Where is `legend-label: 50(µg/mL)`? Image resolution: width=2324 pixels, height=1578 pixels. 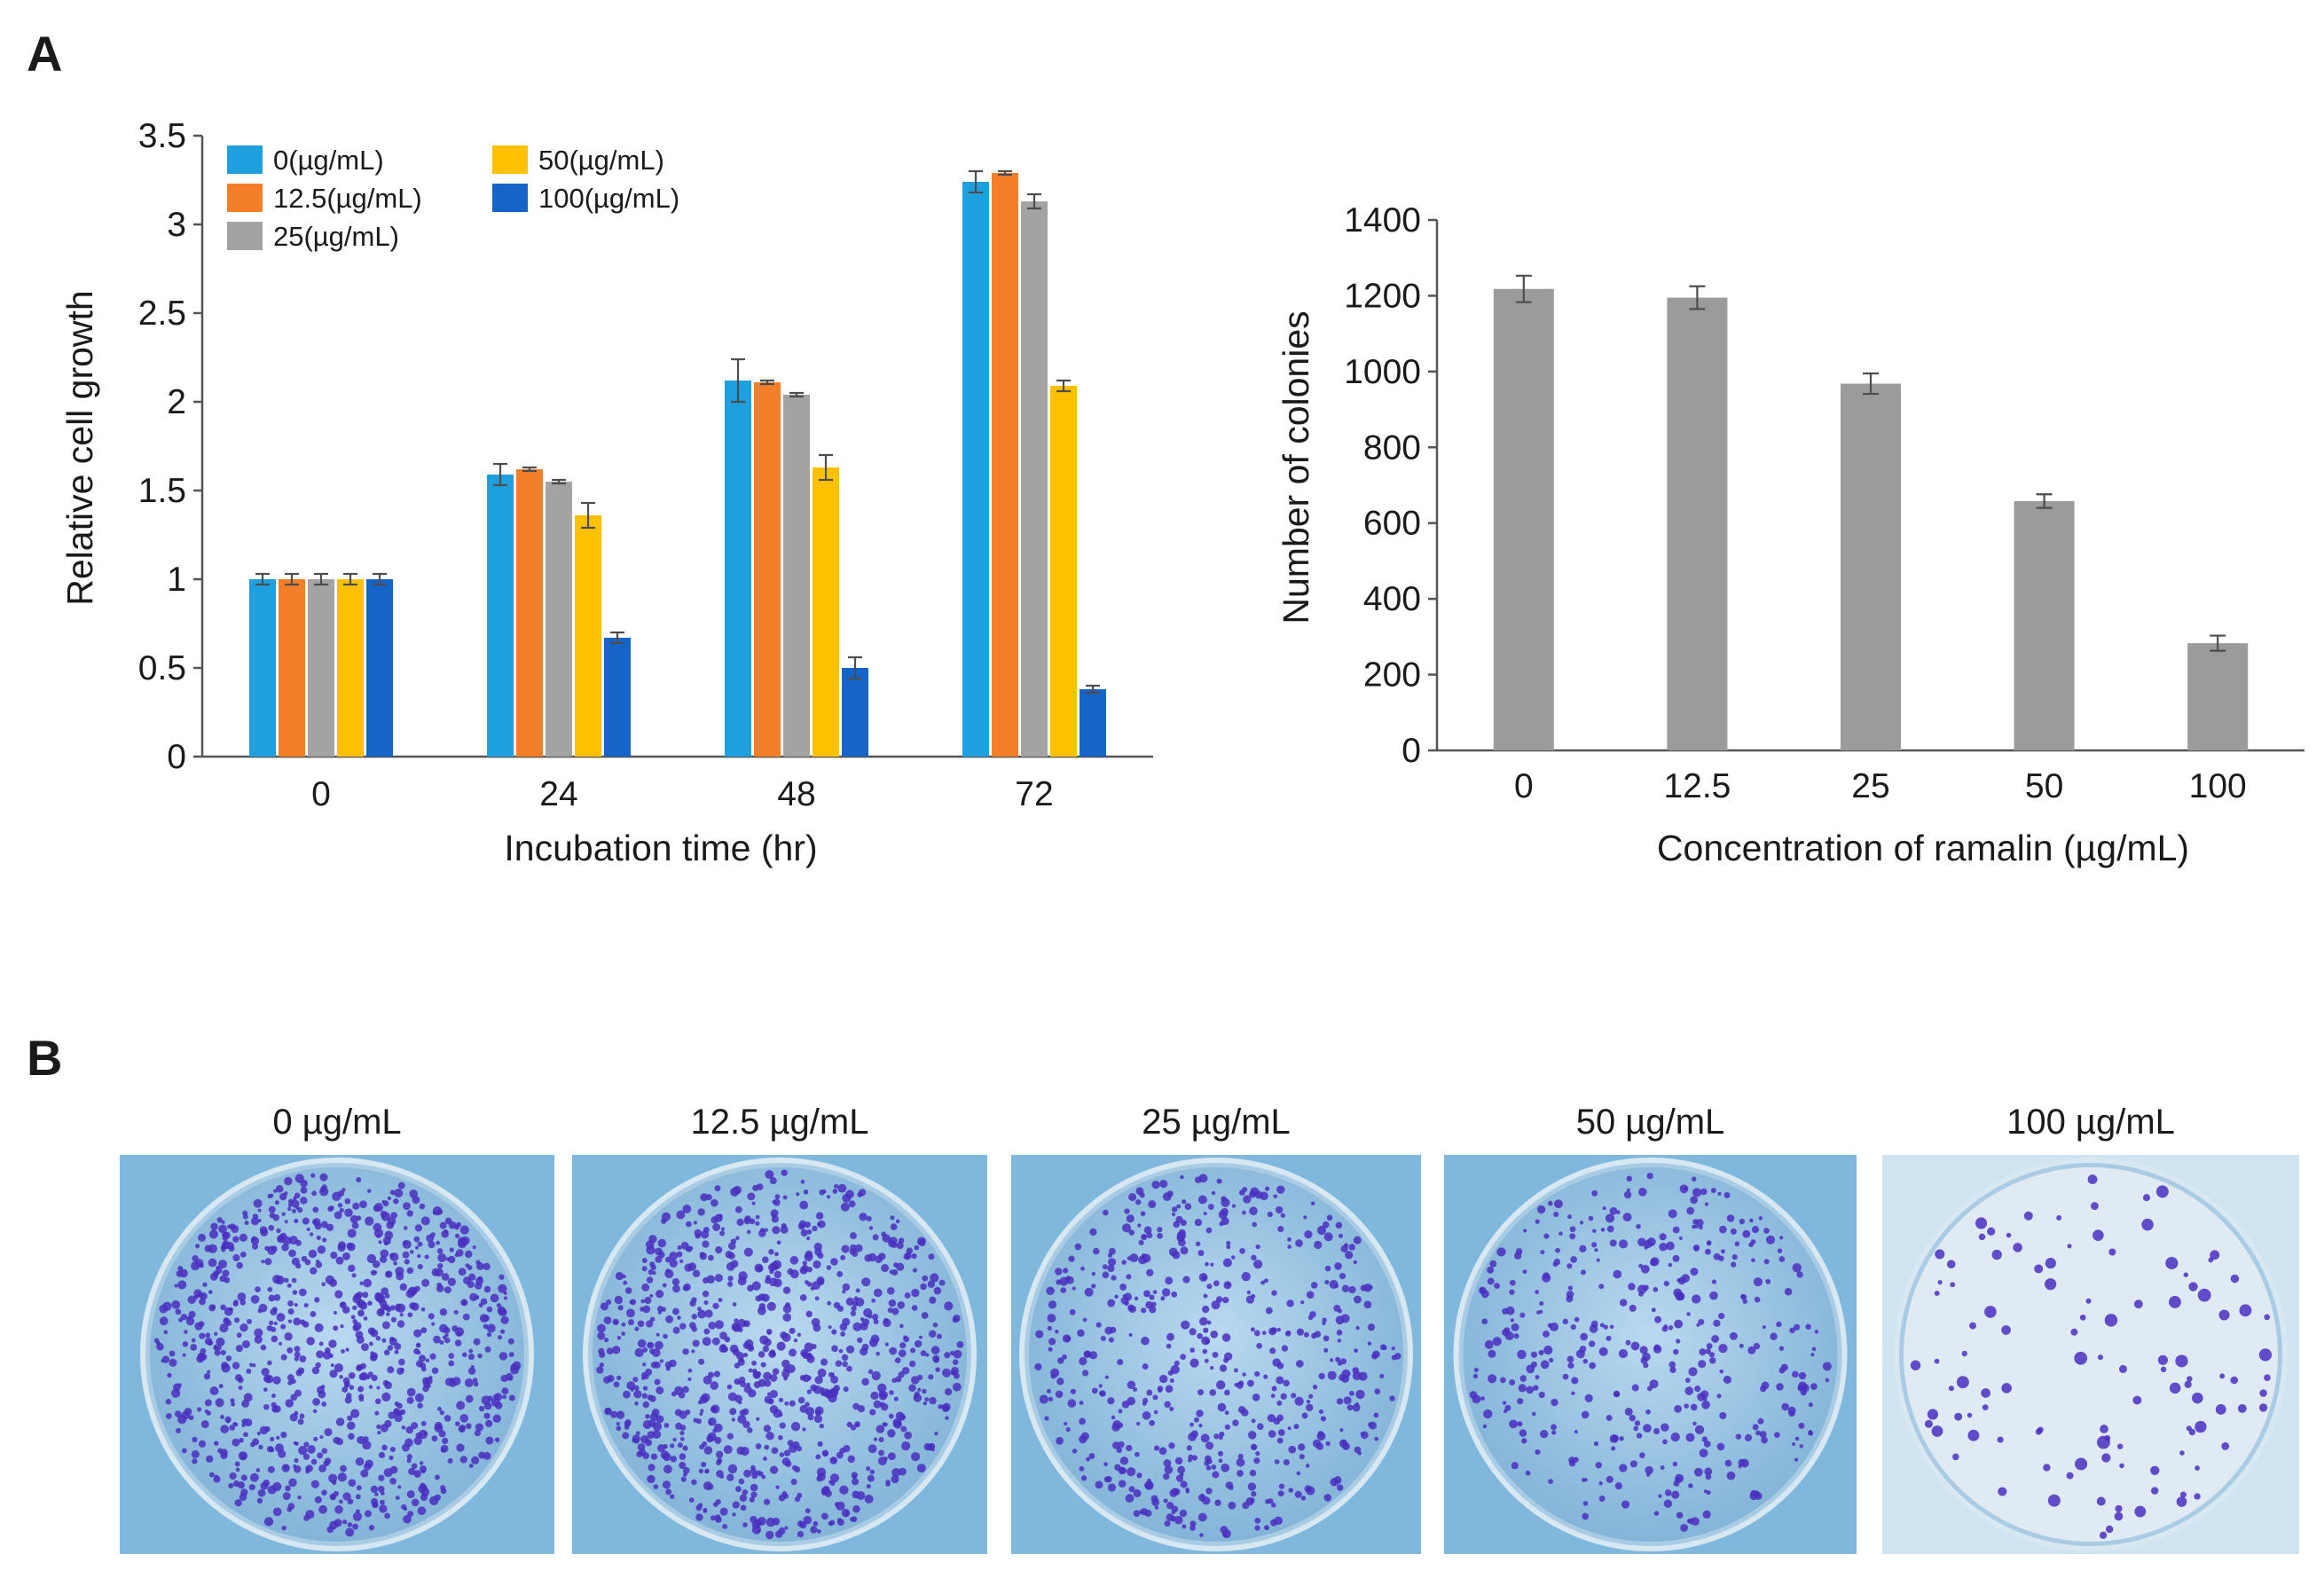
legend-label: 50(µg/mL) is located at coordinates (601, 160).